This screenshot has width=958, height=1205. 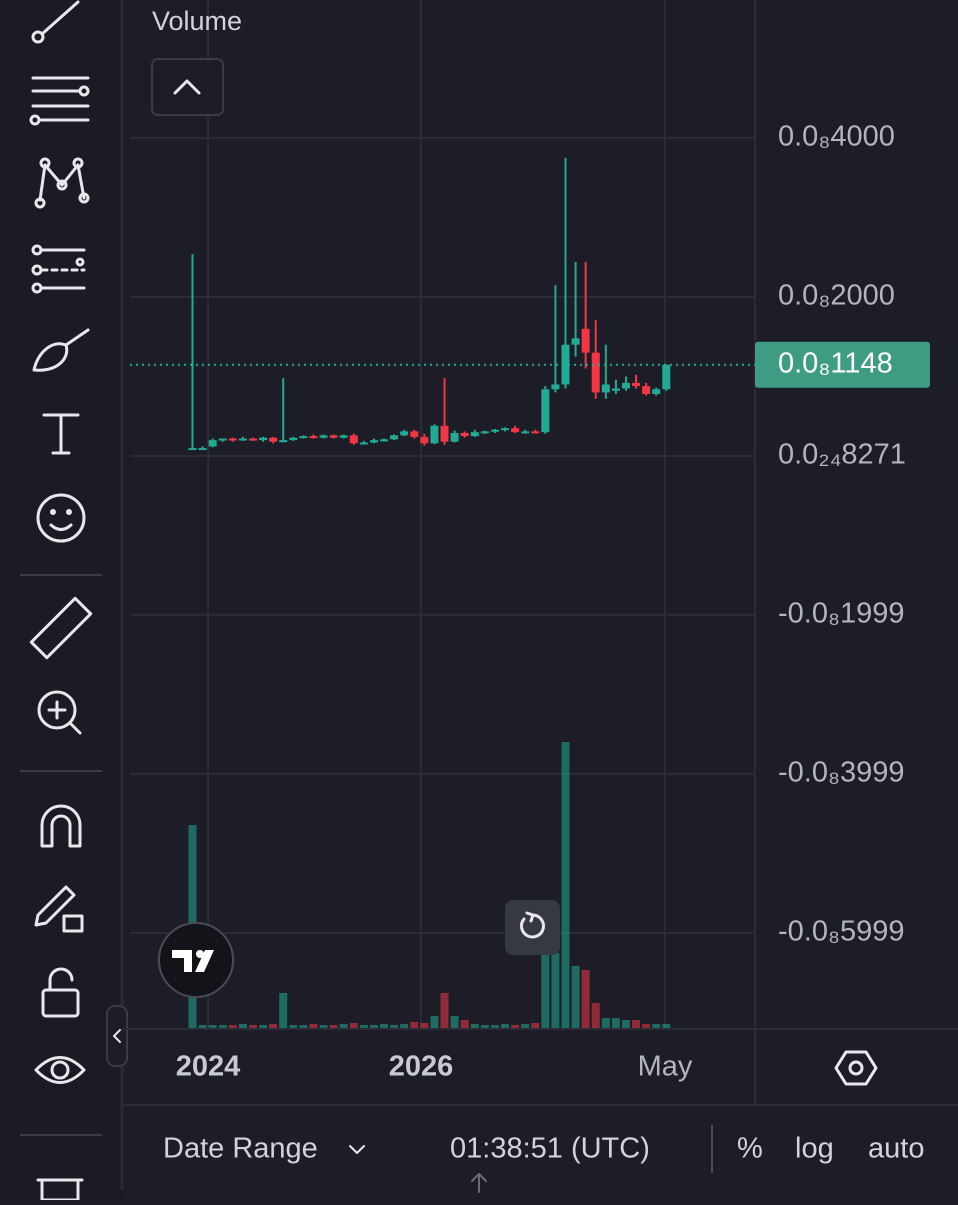 What do you see at coordinates (240, 1149) in the screenshot?
I see `date-range-button: Date Range` at bounding box center [240, 1149].